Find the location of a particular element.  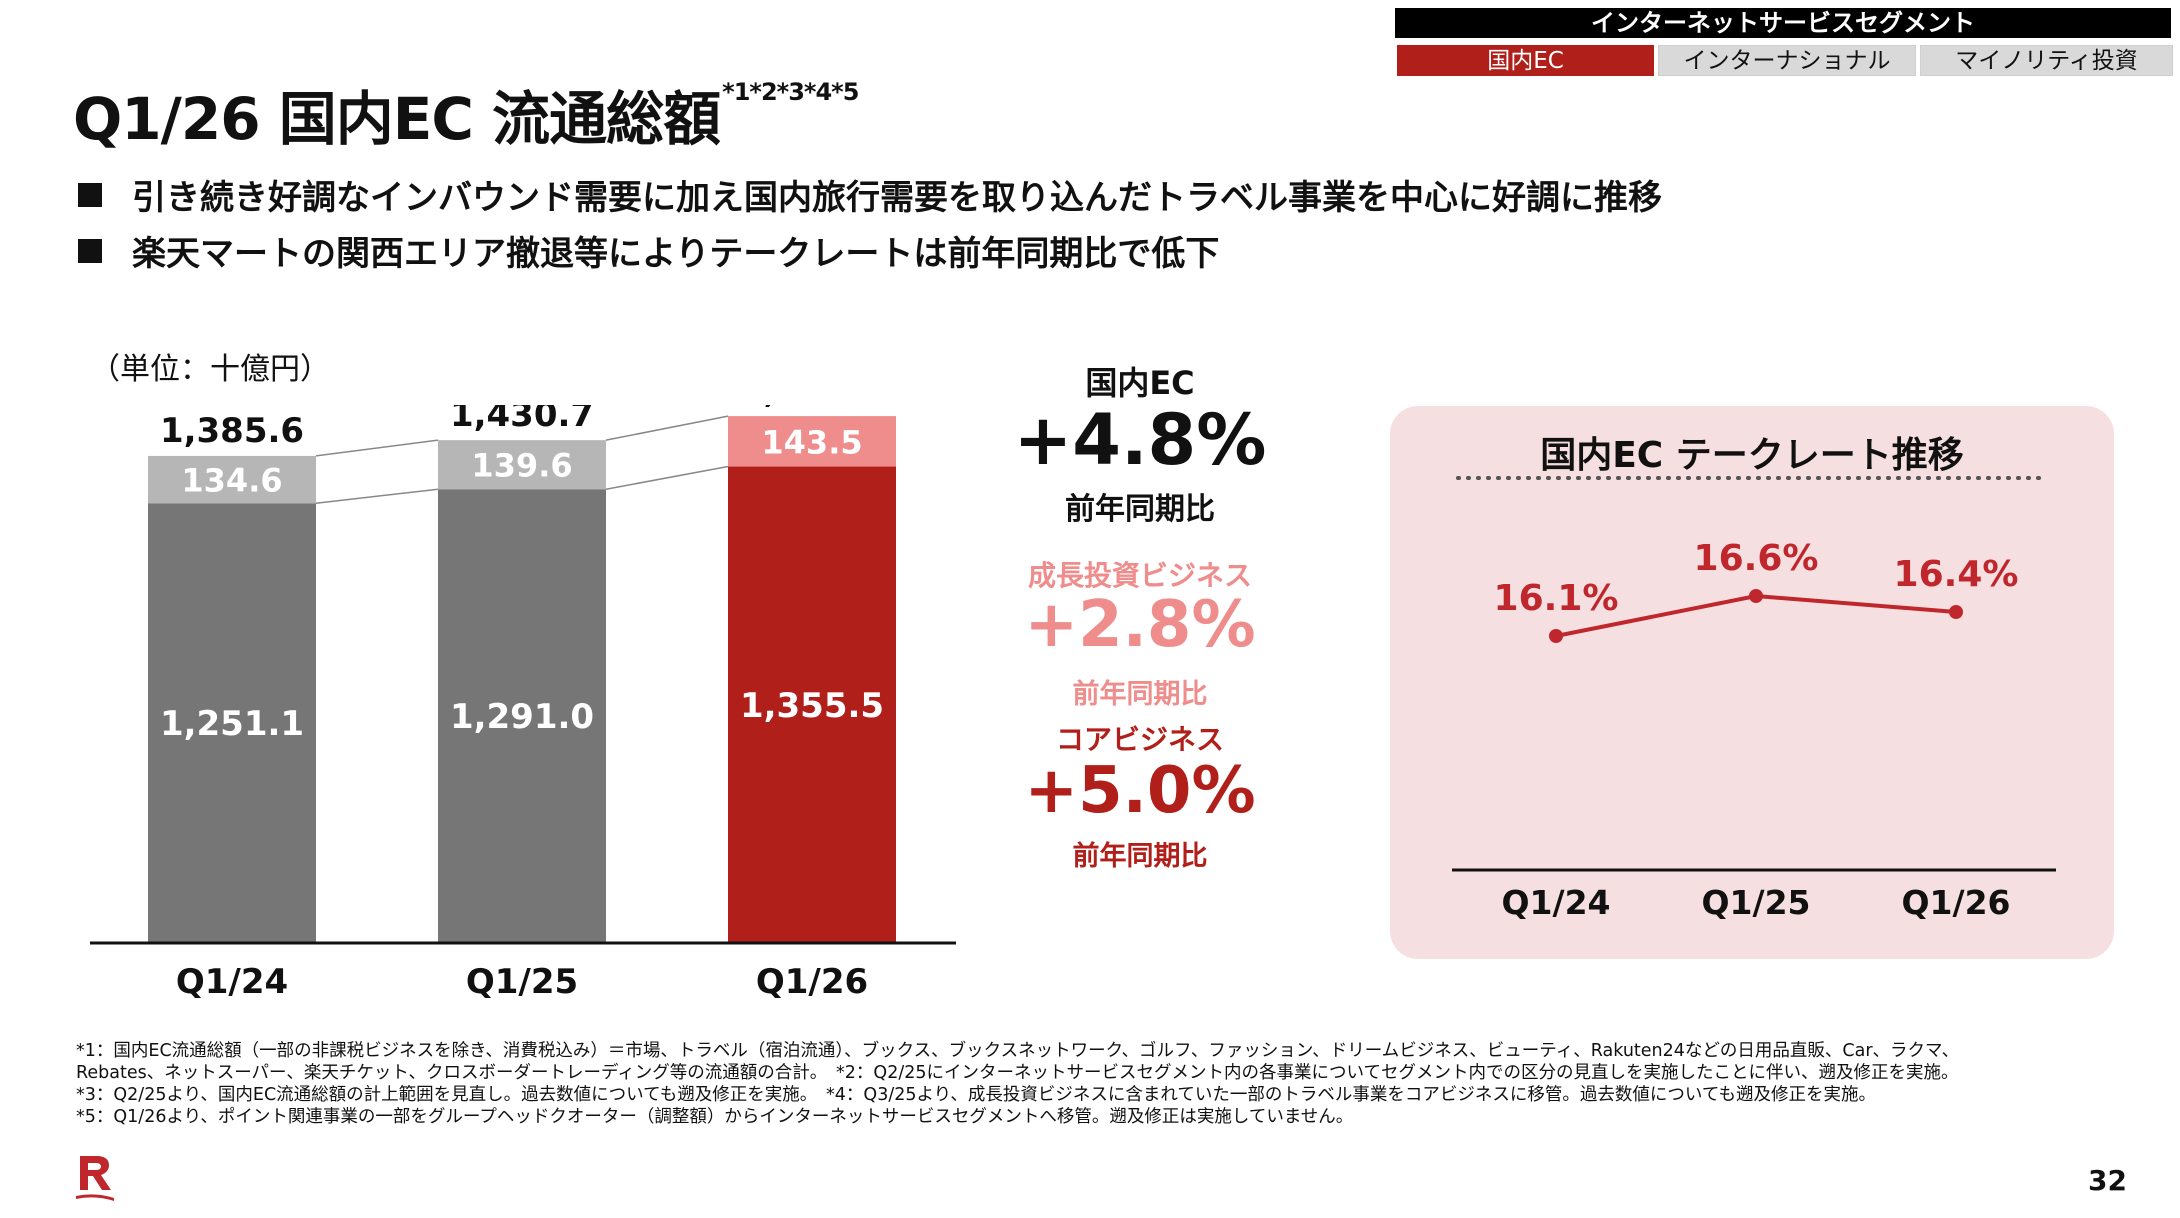

bullet-2: 楽天マートの関西エリア撤退等によりテークレートは前年同期比で低下 is located at coordinates (648, 250).